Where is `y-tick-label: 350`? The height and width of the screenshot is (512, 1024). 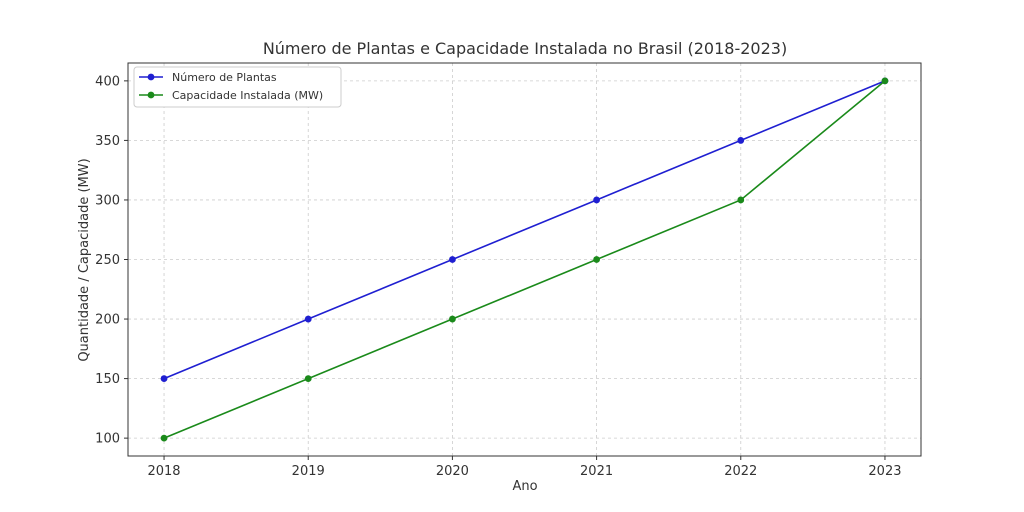
y-tick-label: 350 is located at coordinates (107, 141).